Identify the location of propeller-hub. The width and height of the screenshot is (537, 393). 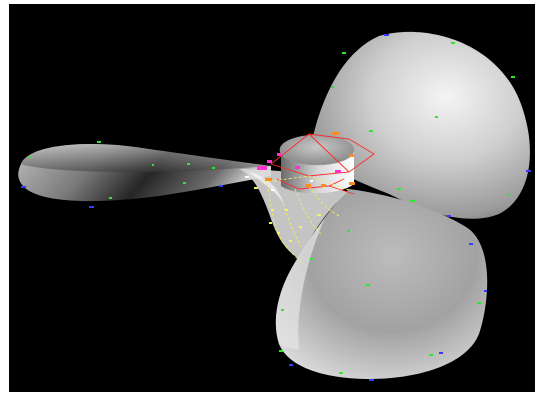
(317, 164).